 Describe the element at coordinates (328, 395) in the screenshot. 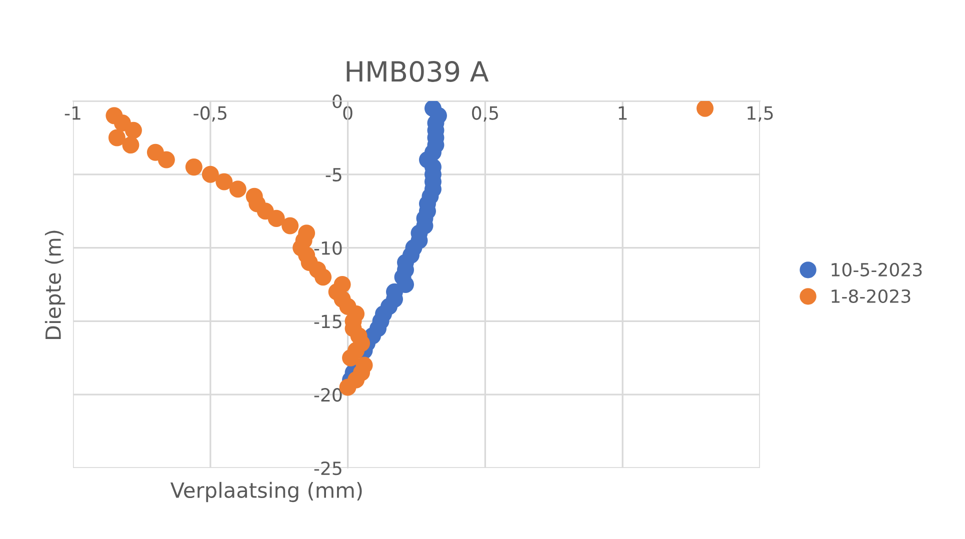

I see `y-tick-label: -20` at that location.